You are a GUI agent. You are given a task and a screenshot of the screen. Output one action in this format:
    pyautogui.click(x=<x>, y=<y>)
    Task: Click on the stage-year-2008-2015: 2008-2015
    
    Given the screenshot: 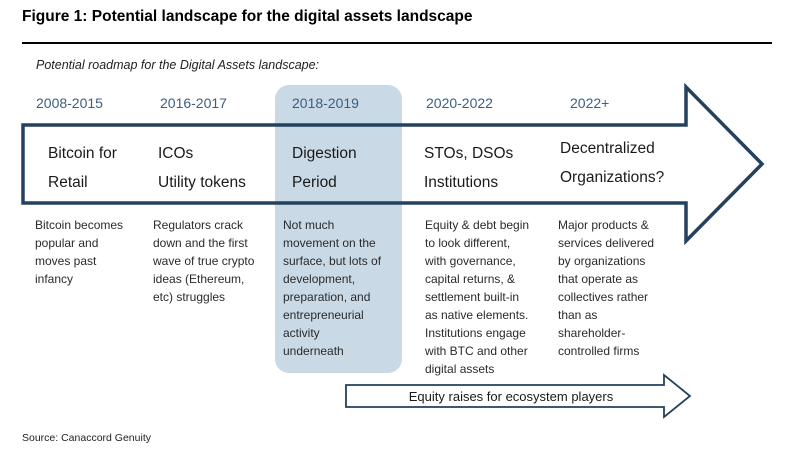 What is the action you would take?
    pyautogui.click(x=69, y=103)
    